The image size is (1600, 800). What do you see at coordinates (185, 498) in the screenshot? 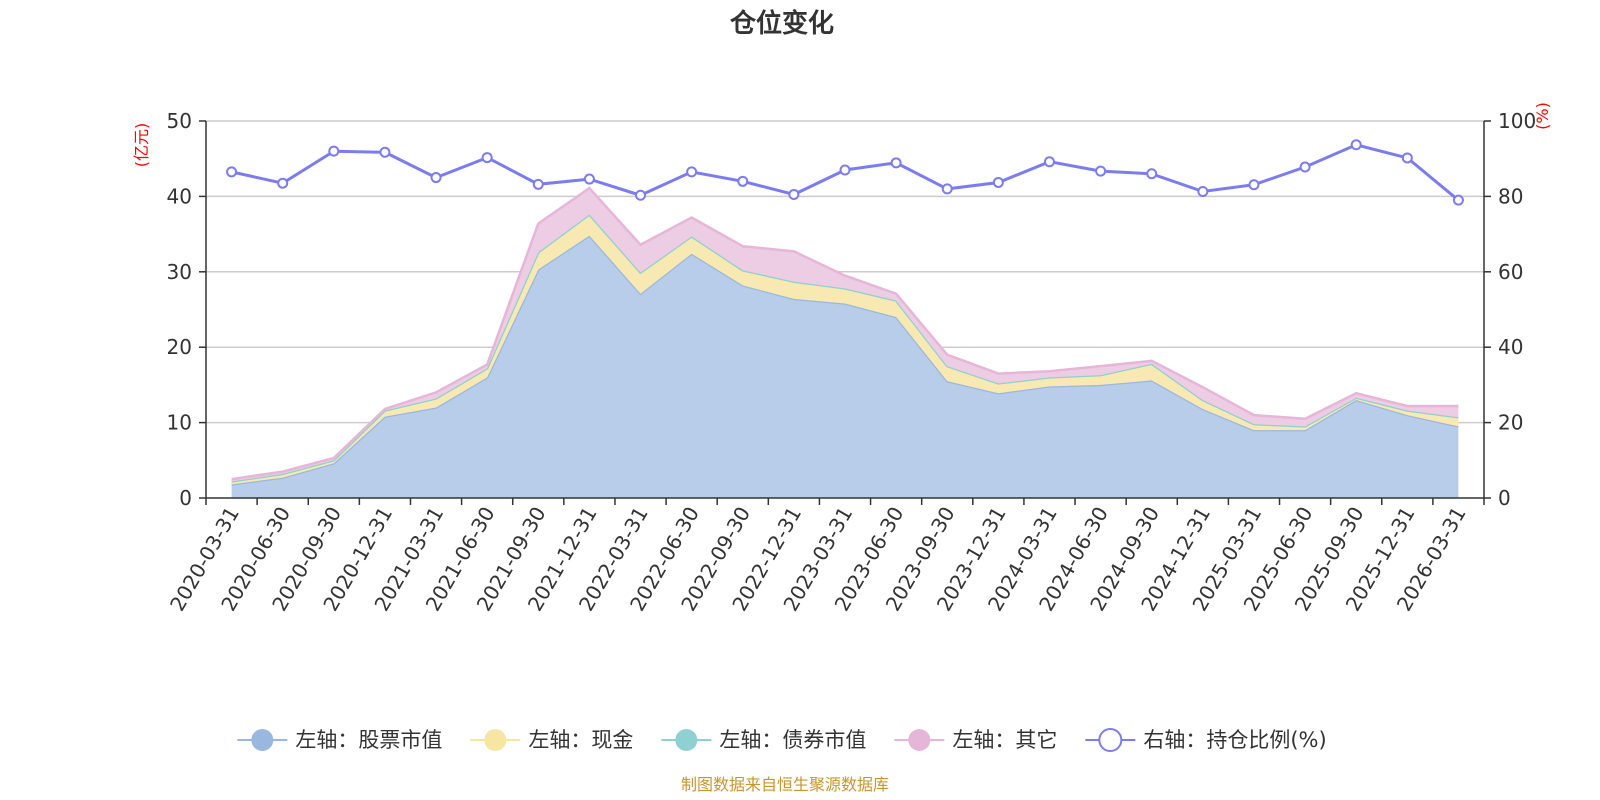
I see `left-tick-label-0: 0` at bounding box center [185, 498].